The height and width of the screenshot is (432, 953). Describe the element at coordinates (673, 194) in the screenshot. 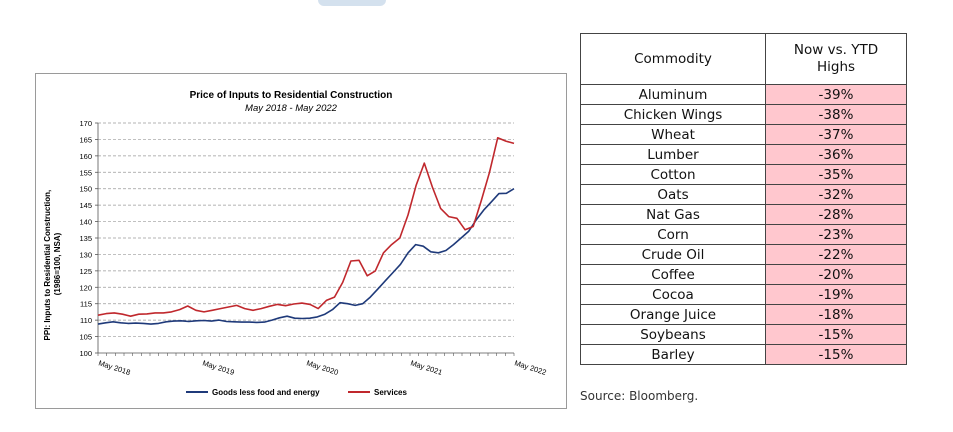

I see `commodity-cell: Oats` at that location.